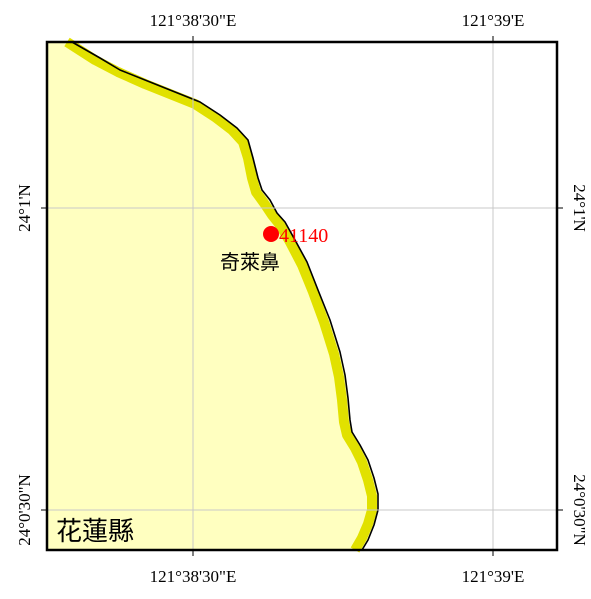  I want to click on right-label-24-0-30: 24°0'30"N, so click(579, 510).